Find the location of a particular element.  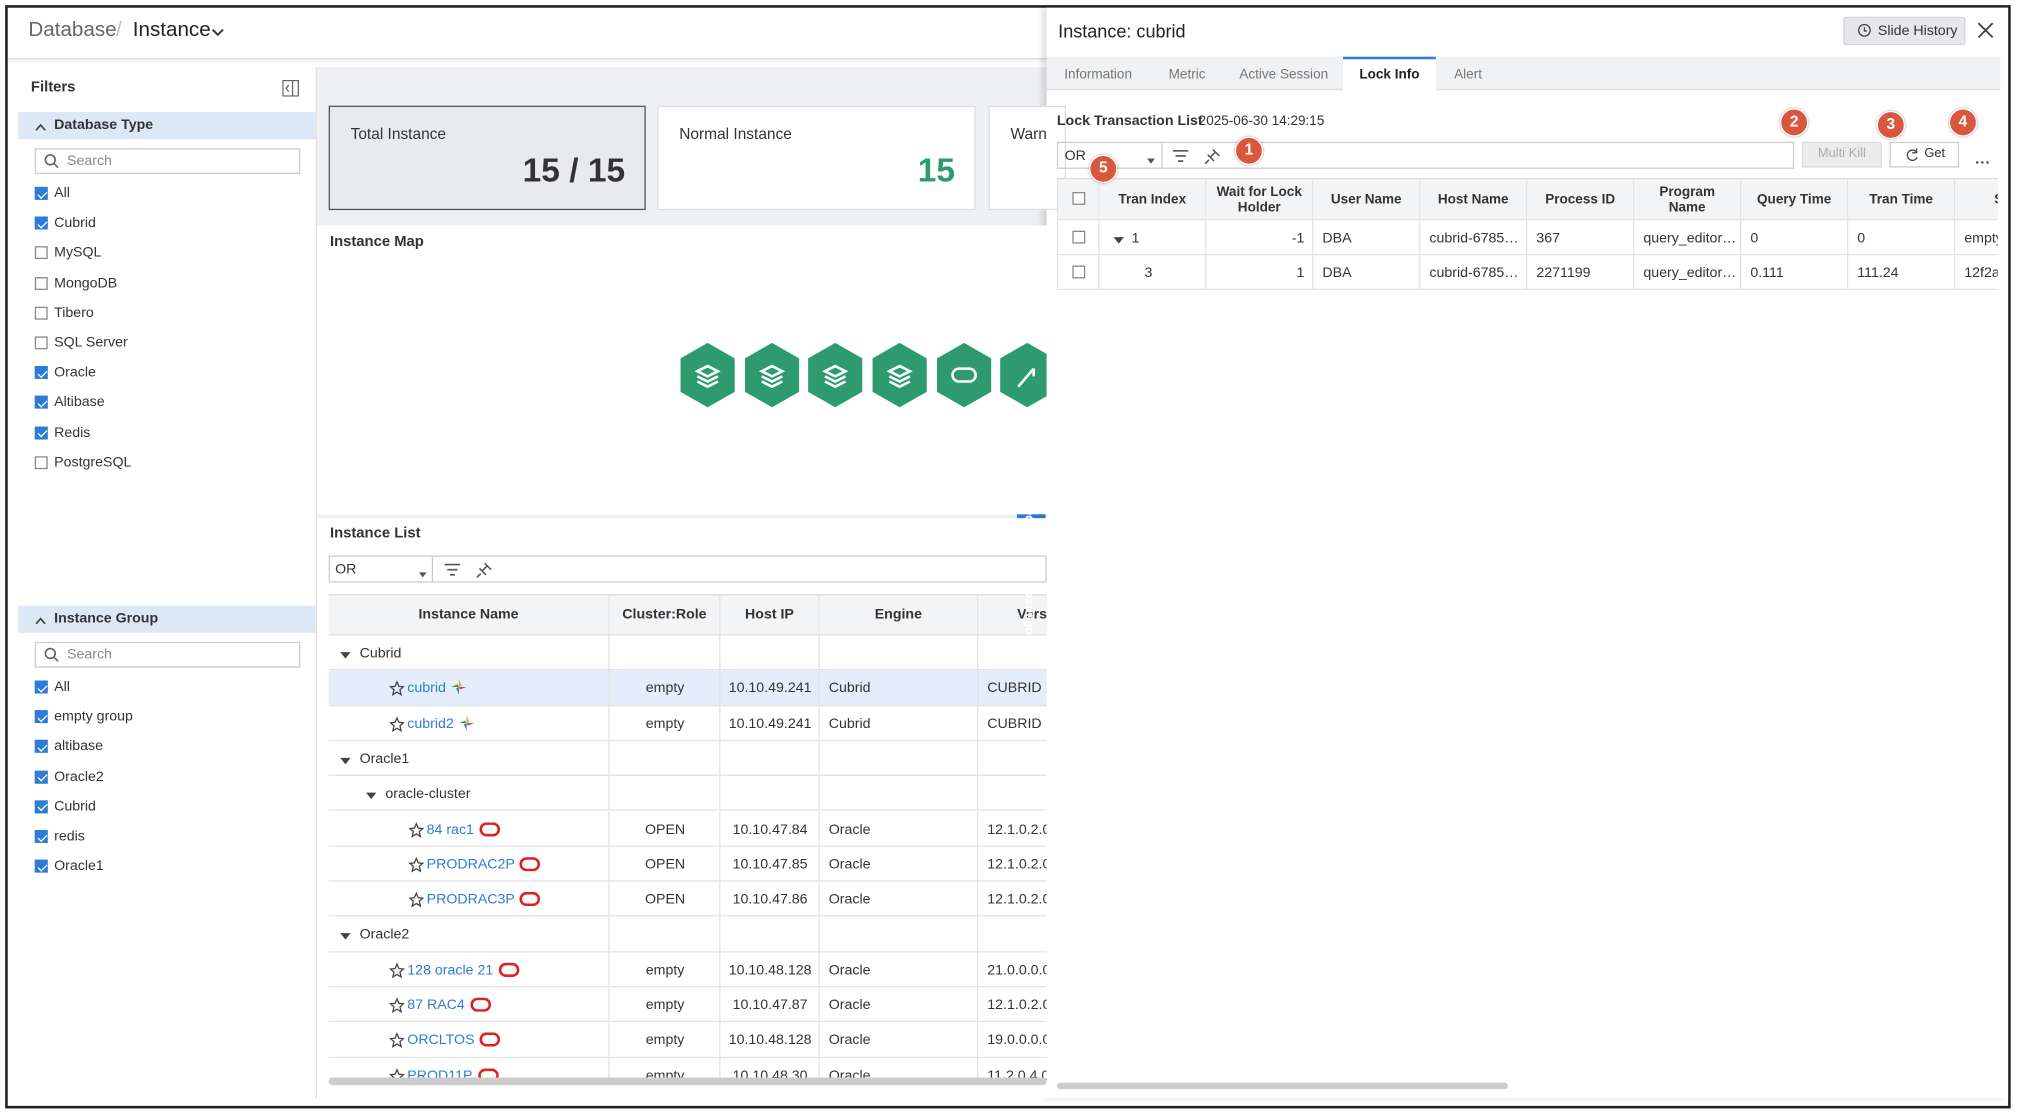

history-icon is located at coordinates (1864, 32).